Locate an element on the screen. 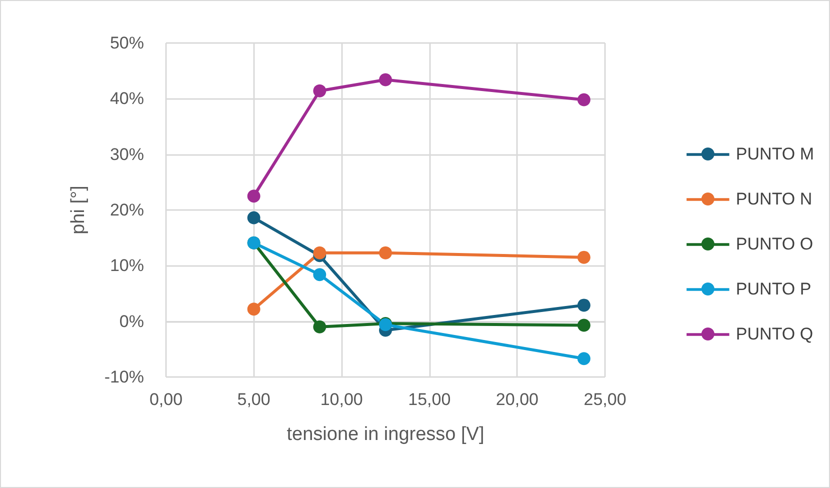  legend-label: PUNTO Q is located at coordinates (775, 334).